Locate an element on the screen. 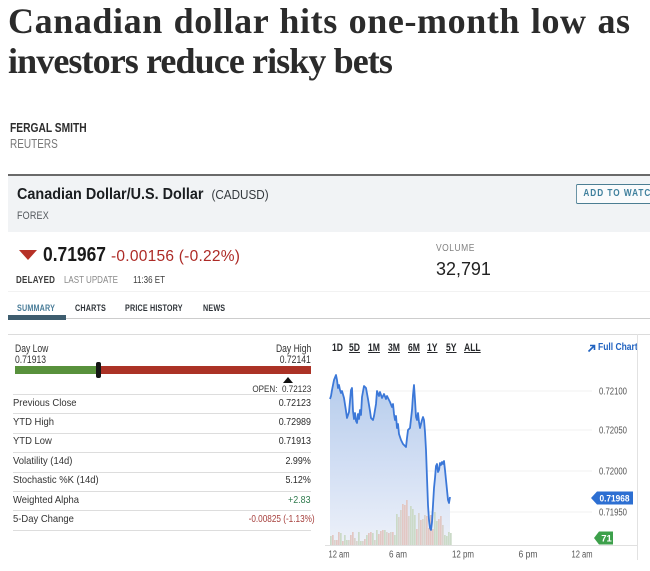  svg-text: 6 am is located at coordinates (398, 555).